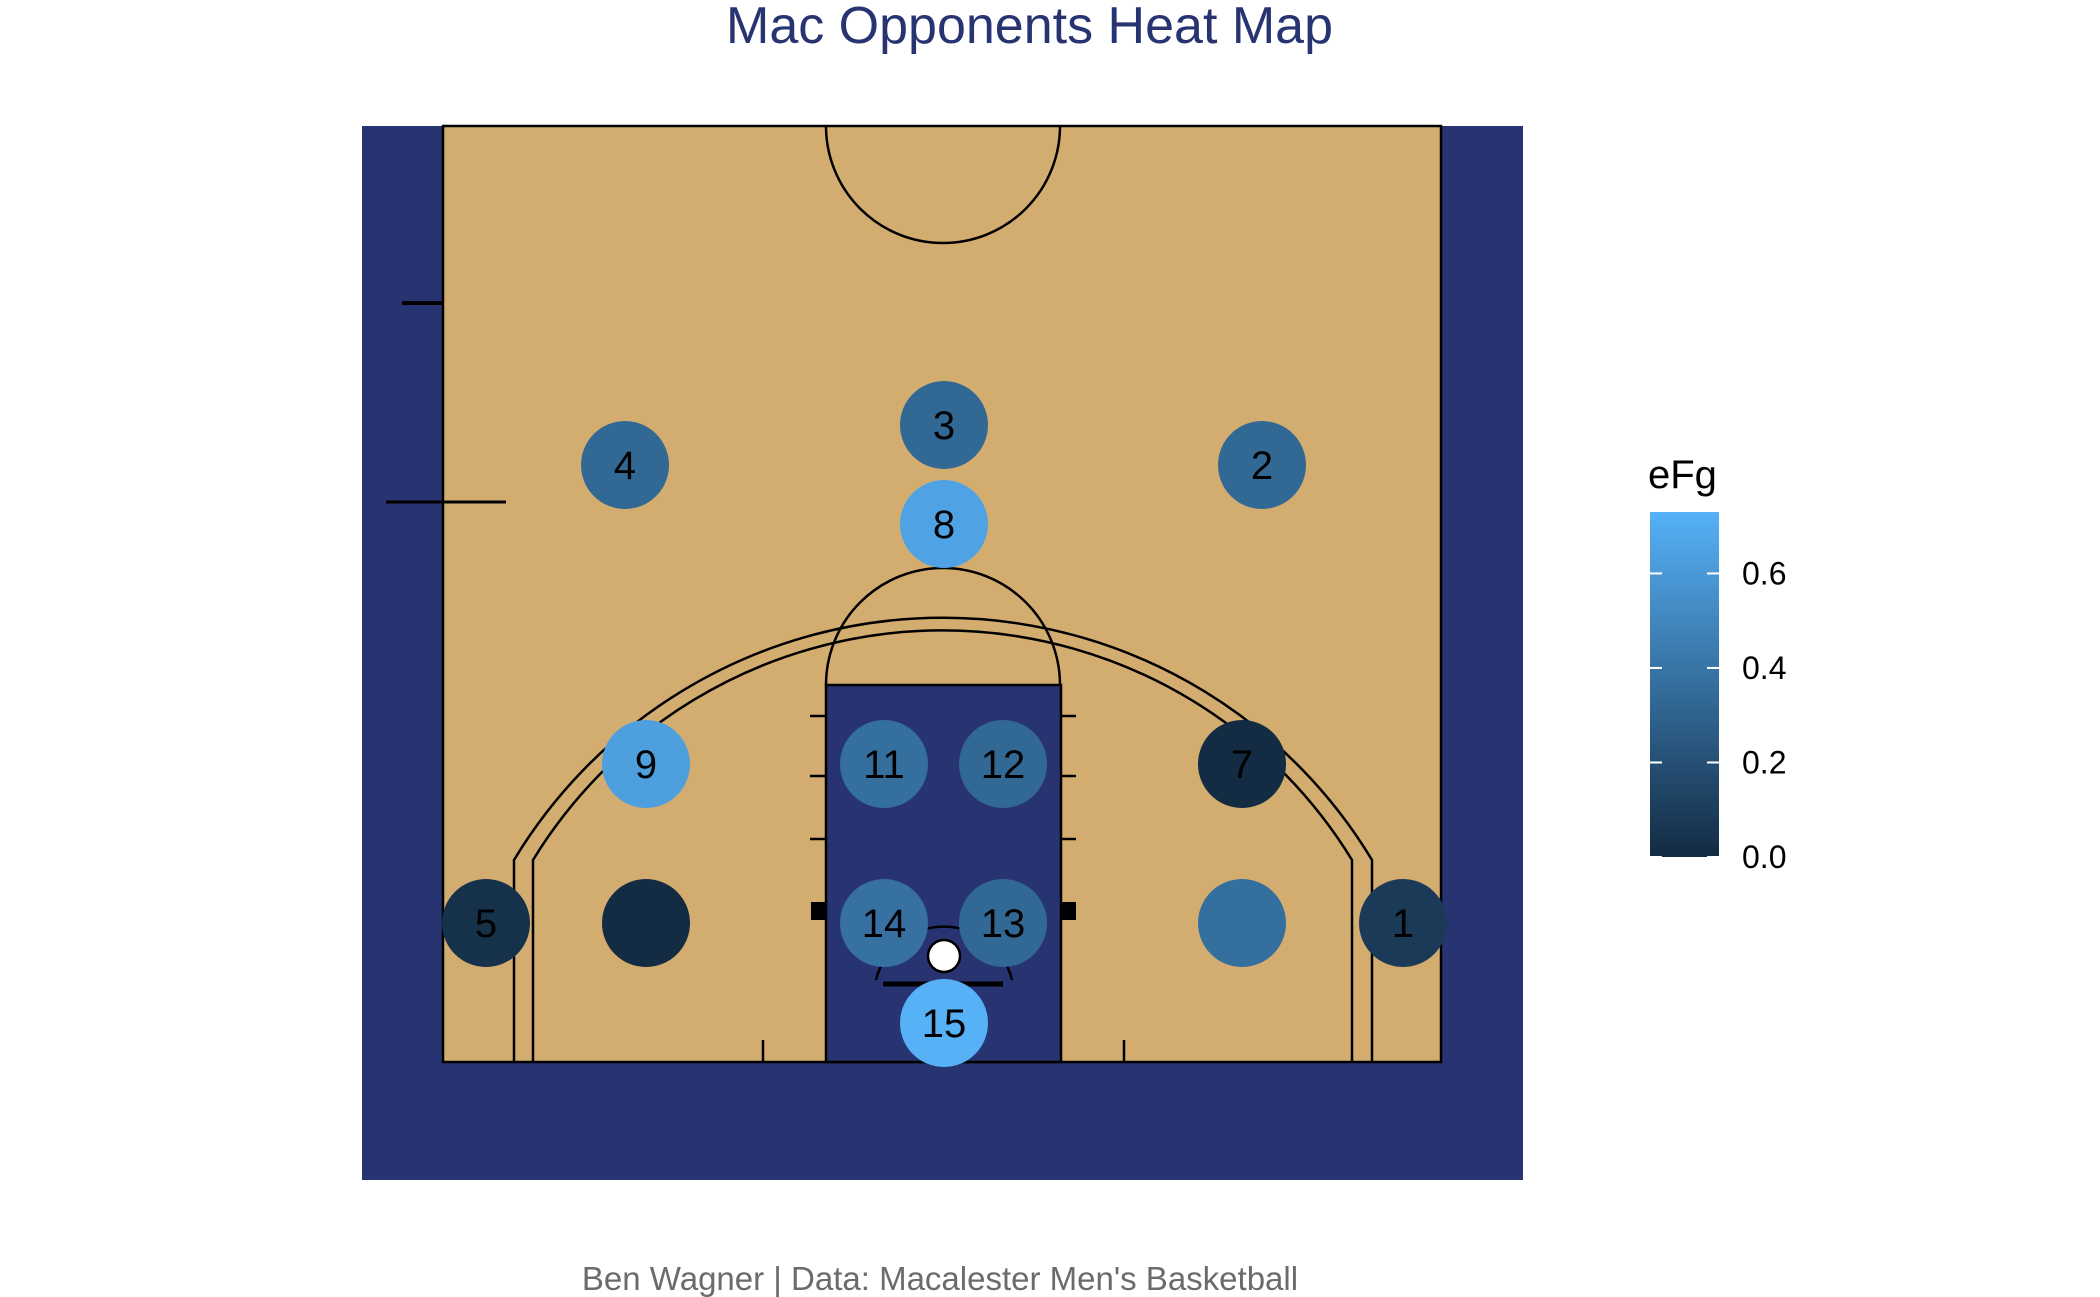 Image resolution: width=2100 pixels, height=1297 pixels. I want to click on zone-label-12: 12, so click(1003, 765).